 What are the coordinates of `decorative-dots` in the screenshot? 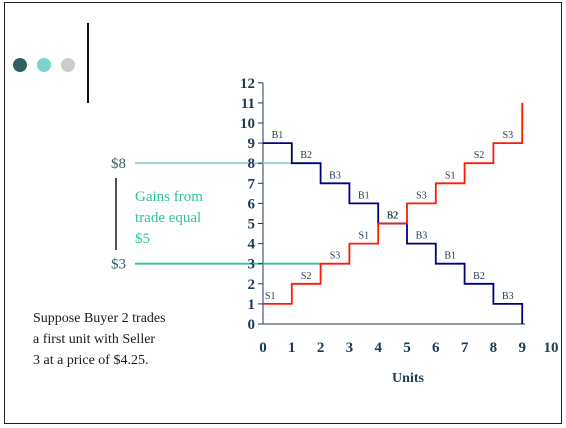 It's located at (46, 67).